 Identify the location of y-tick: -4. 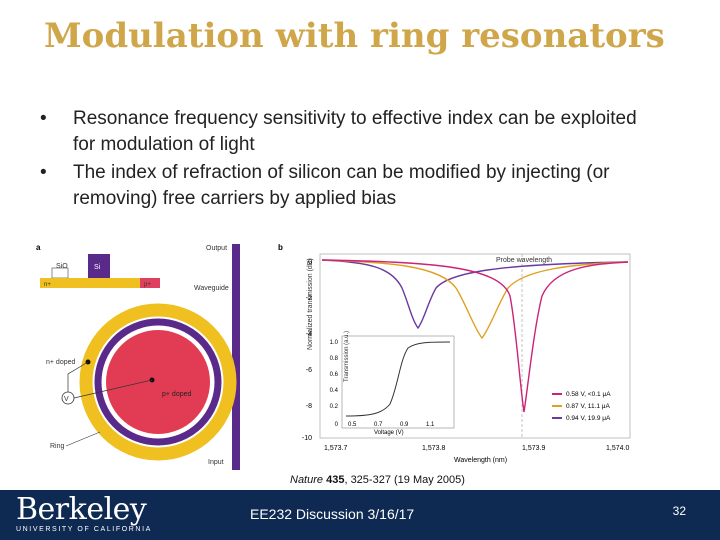
(309, 334).